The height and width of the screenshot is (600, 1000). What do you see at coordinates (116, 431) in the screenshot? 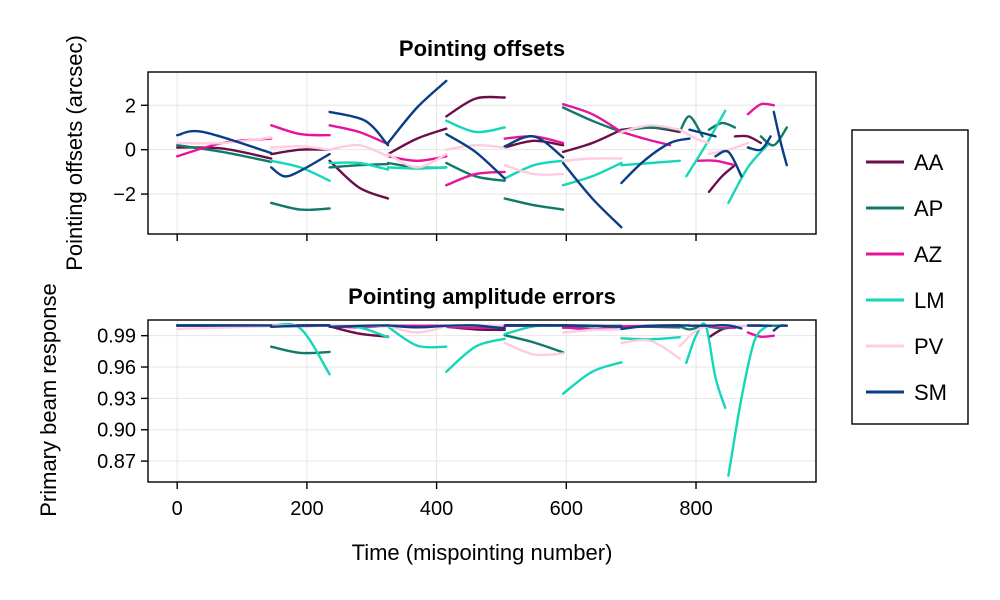
I see `y-tick-label-amplitude-1: 0.90` at bounding box center [116, 431].